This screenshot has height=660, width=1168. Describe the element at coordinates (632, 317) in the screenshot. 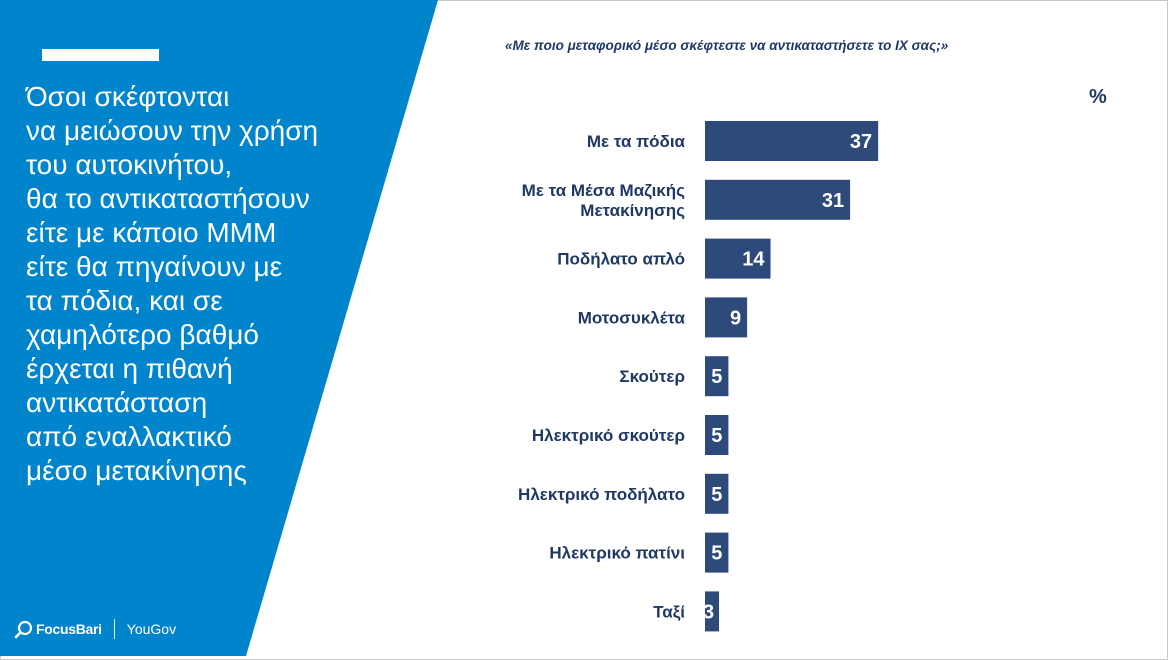

I see `category-label: Μοτοσυκλέτα` at that location.